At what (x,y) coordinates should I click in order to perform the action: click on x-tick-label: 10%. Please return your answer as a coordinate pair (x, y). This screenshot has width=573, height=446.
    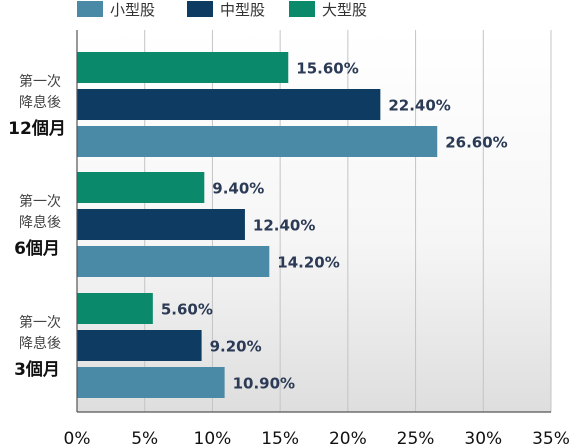
    Looking at the image, I should click on (213, 437).